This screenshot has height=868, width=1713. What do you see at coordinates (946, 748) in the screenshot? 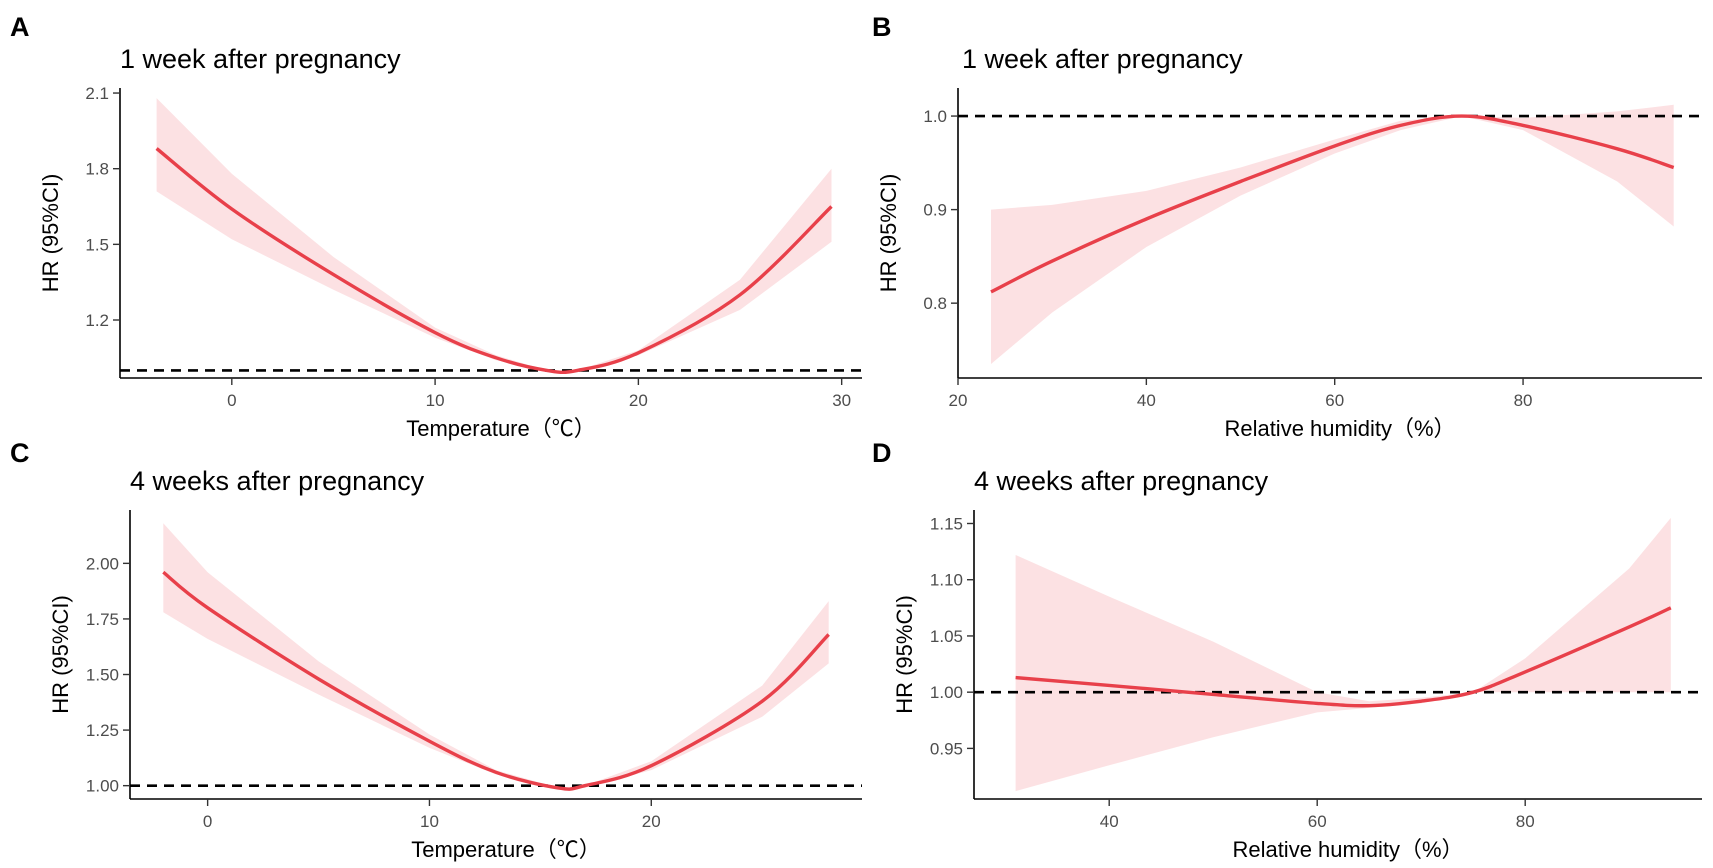
I see `y-tick-label: 0.95` at bounding box center [946, 748].